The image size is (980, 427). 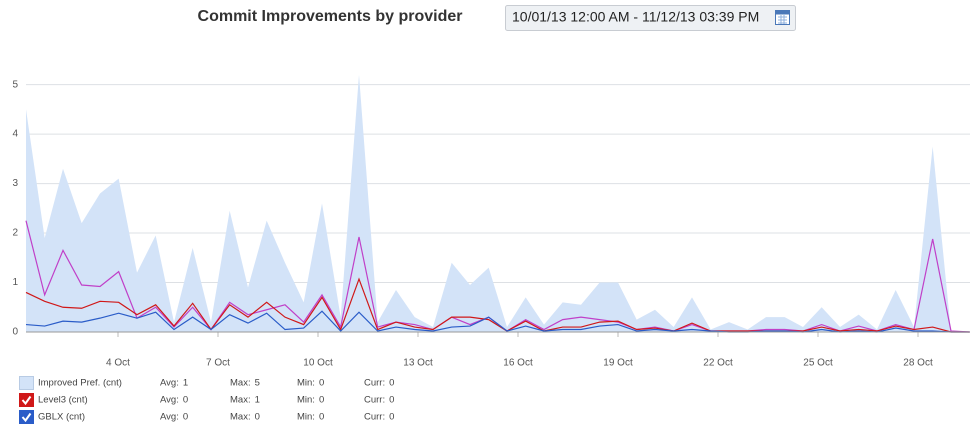 What do you see at coordinates (80, 383) in the screenshot?
I see `legend-label: Improved Pref. (cnt)` at bounding box center [80, 383].